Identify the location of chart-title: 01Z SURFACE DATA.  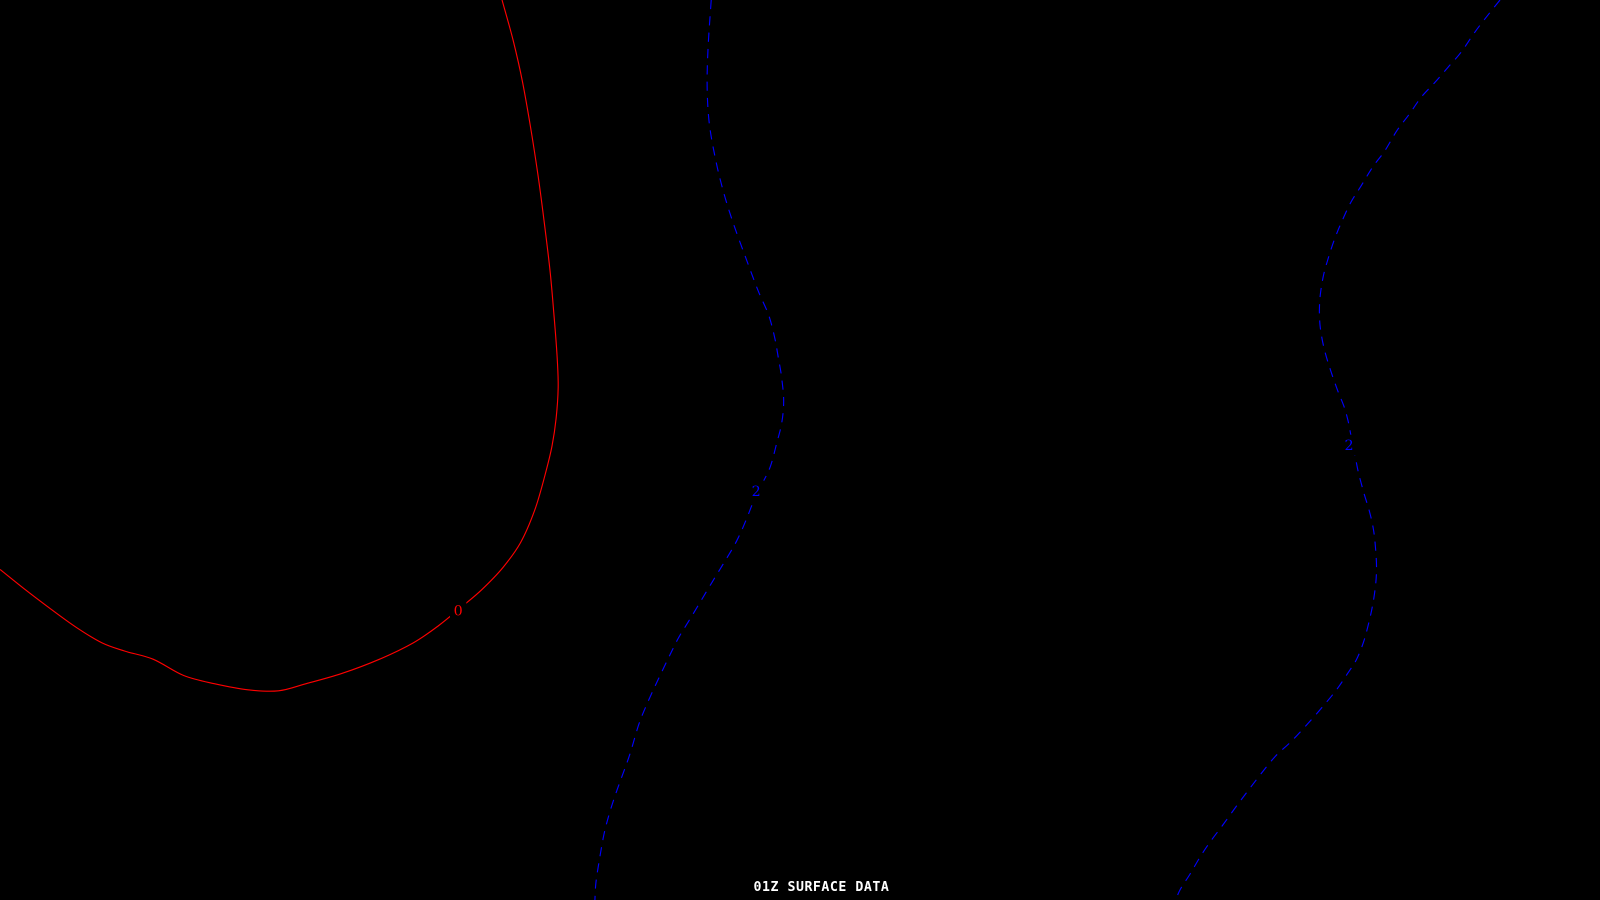
(822, 887).